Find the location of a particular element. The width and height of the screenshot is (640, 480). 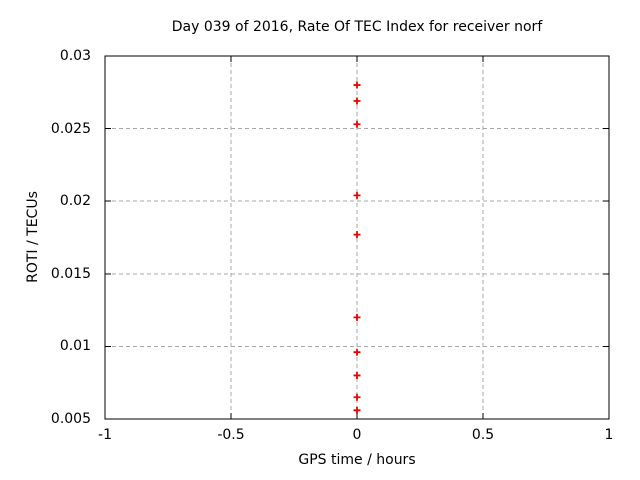

x-tick-label: 0 is located at coordinates (357, 435).